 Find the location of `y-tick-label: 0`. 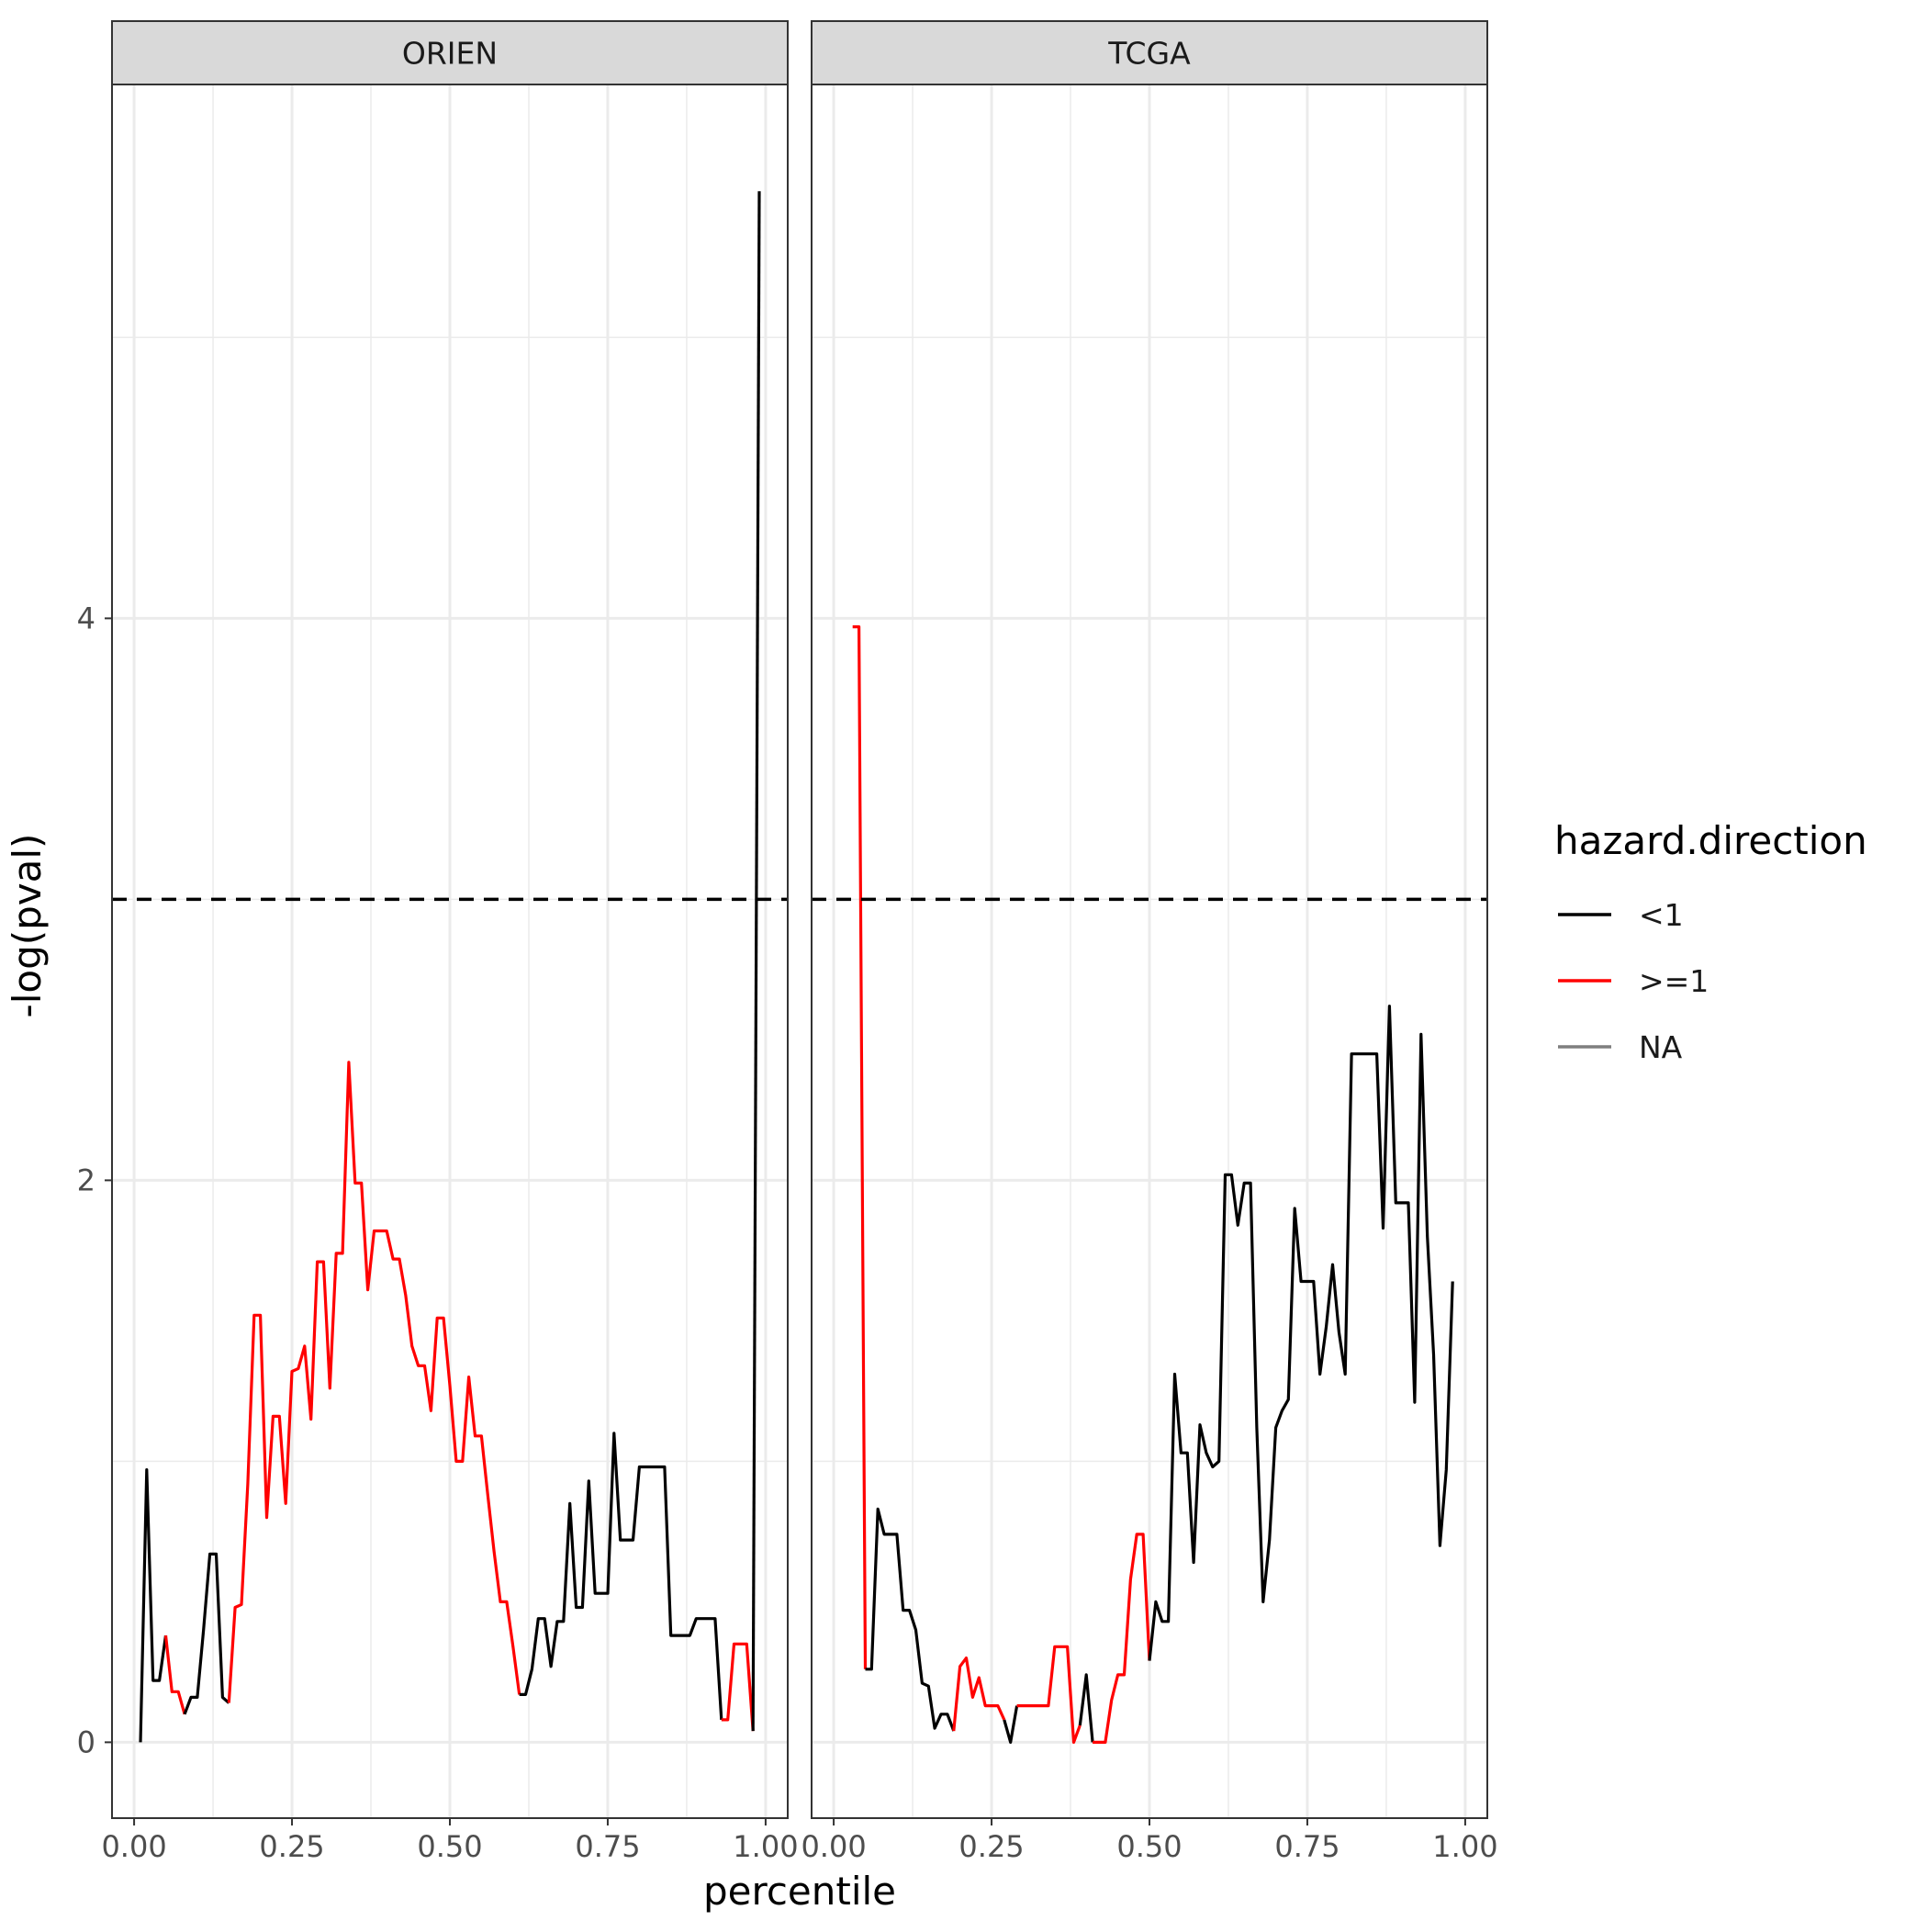

y-tick-label: 0 is located at coordinates (86, 1741).